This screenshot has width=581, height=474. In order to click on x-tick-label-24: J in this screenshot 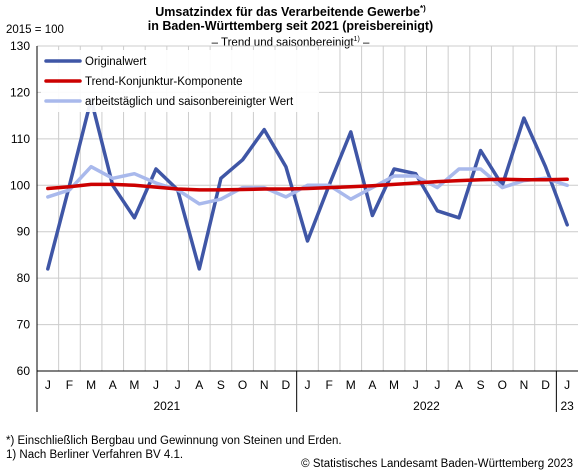, I will do `click(567, 385)`.